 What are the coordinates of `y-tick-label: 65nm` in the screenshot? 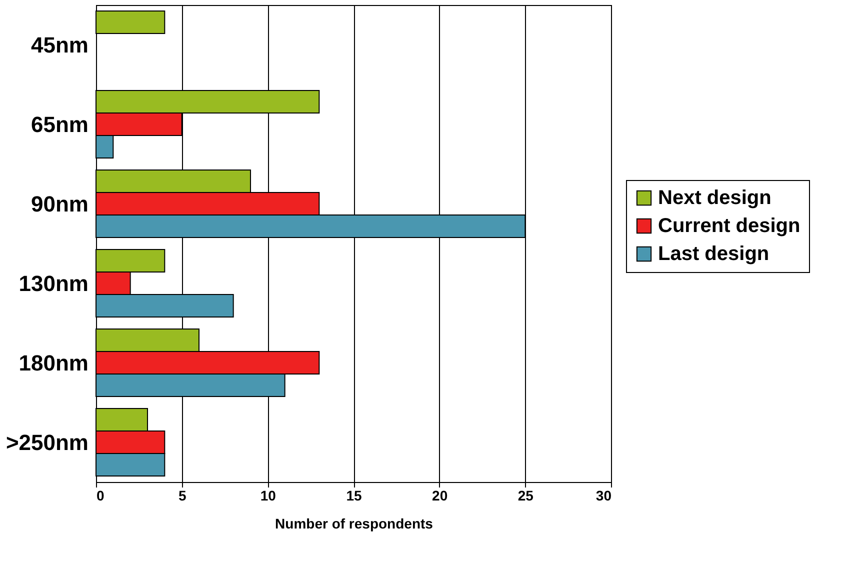 It's located at (59, 124).